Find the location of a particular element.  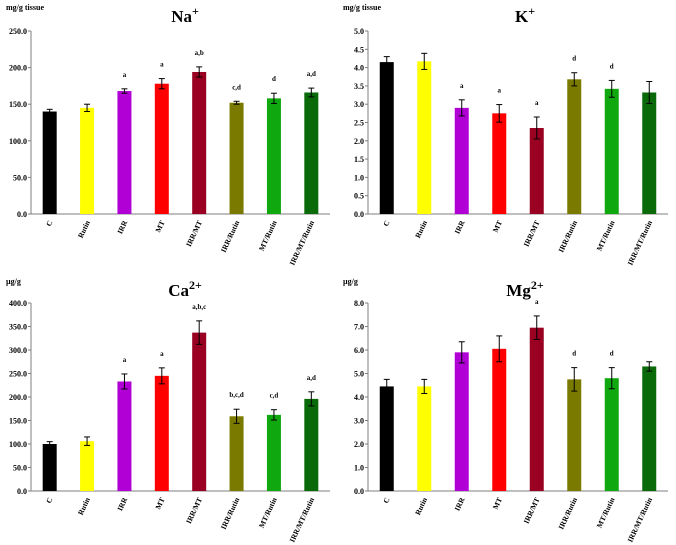

k-category-label: IRR/Rutin is located at coordinates (567, 236).